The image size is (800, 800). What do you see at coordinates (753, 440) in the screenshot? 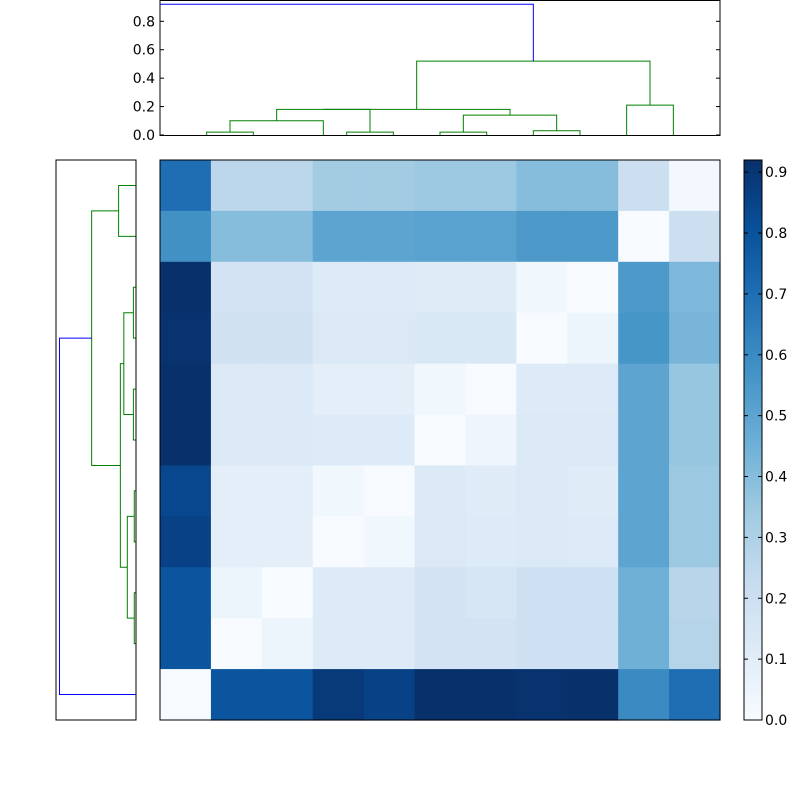
I see `colorbar` at bounding box center [753, 440].